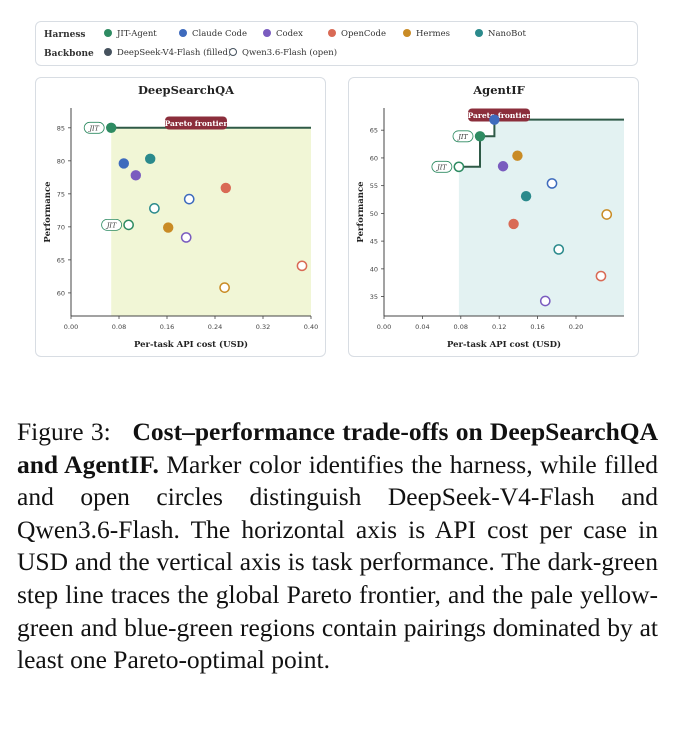  What do you see at coordinates (215, 327) in the screenshot?
I see `x-tick-label: 0.24` at bounding box center [215, 327].